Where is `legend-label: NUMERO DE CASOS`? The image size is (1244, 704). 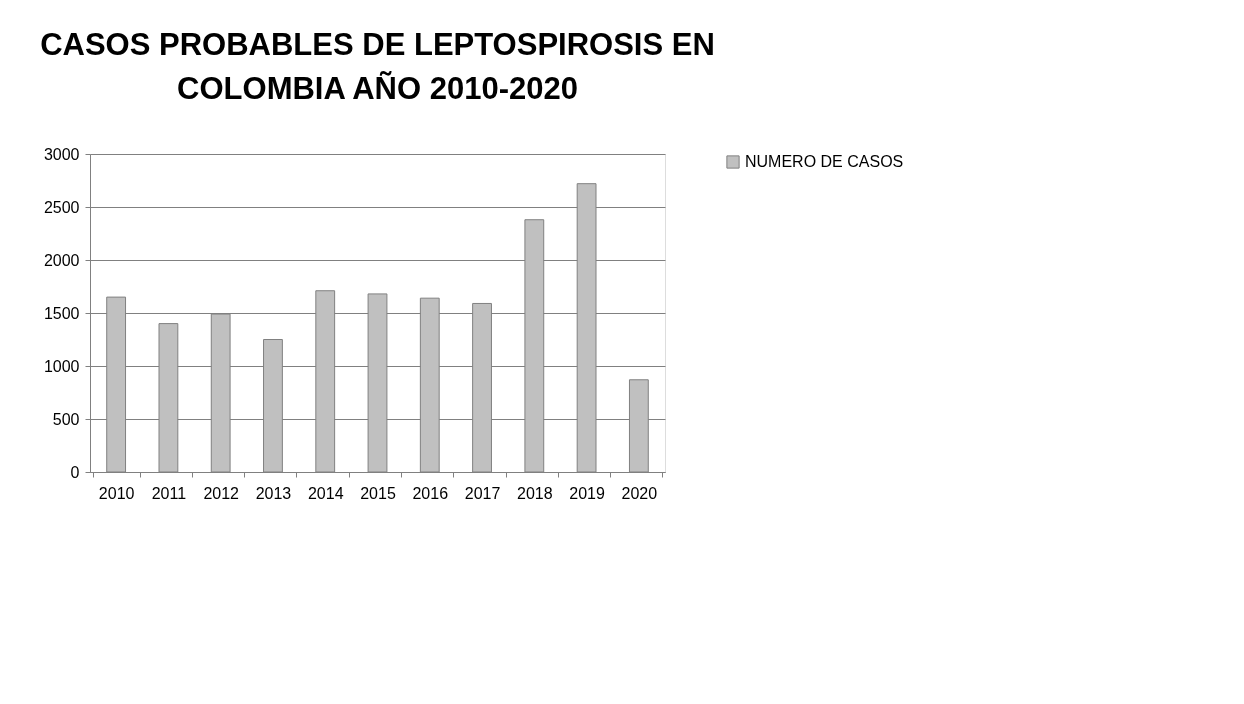
legend-label: NUMERO DE CASOS is located at coordinates (824, 161).